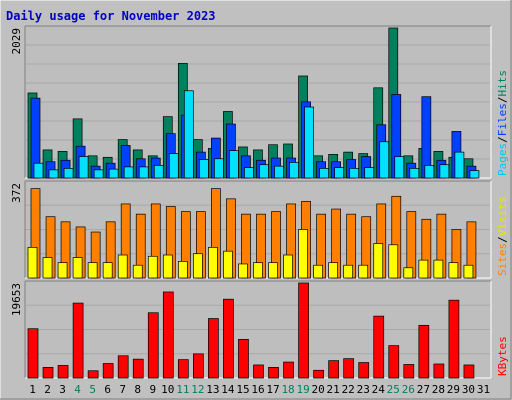 This screenshot has width=512, height=400. I want to click on y-axis-label: KBytes, so click(502, 356).